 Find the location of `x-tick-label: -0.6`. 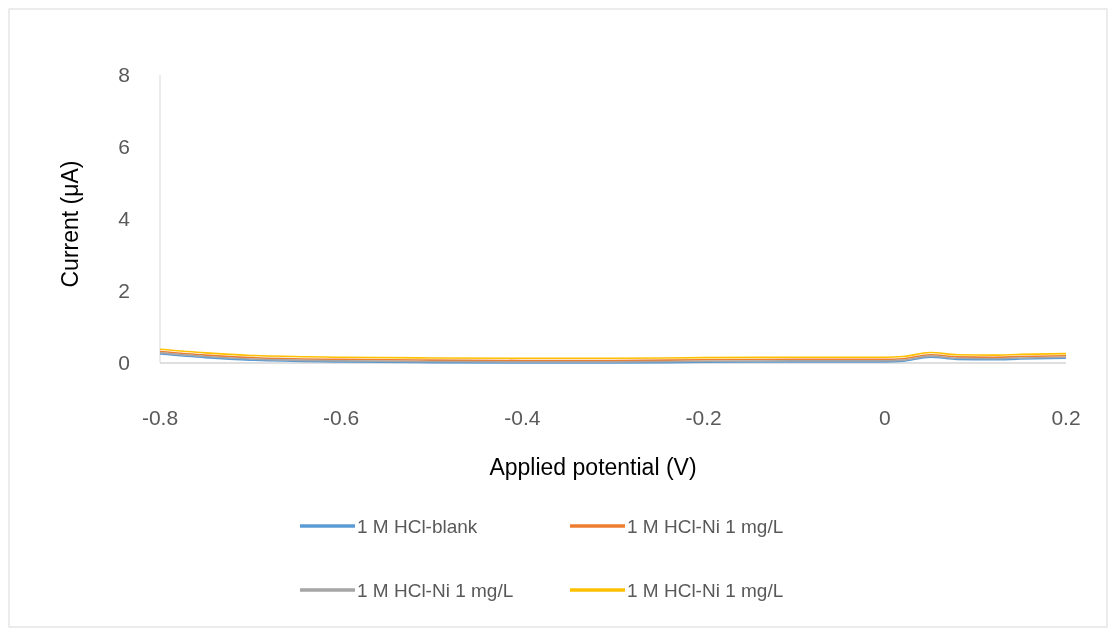

x-tick-label: -0.6 is located at coordinates (341, 417).